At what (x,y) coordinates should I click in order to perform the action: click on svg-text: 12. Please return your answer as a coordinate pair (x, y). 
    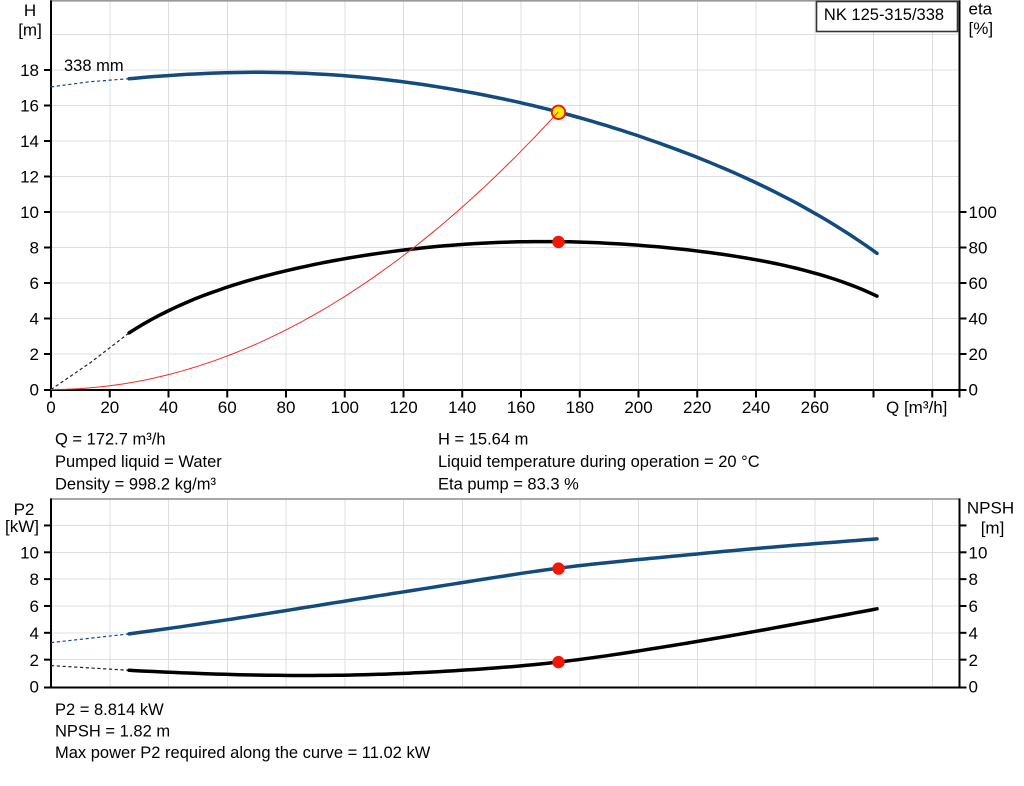
    Looking at the image, I should click on (29, 177).